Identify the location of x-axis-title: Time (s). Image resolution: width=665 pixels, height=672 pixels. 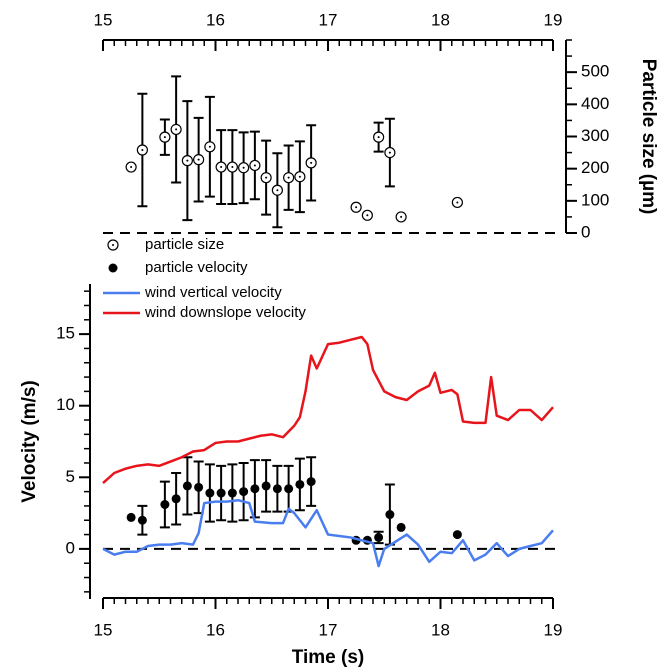
(328, 657).